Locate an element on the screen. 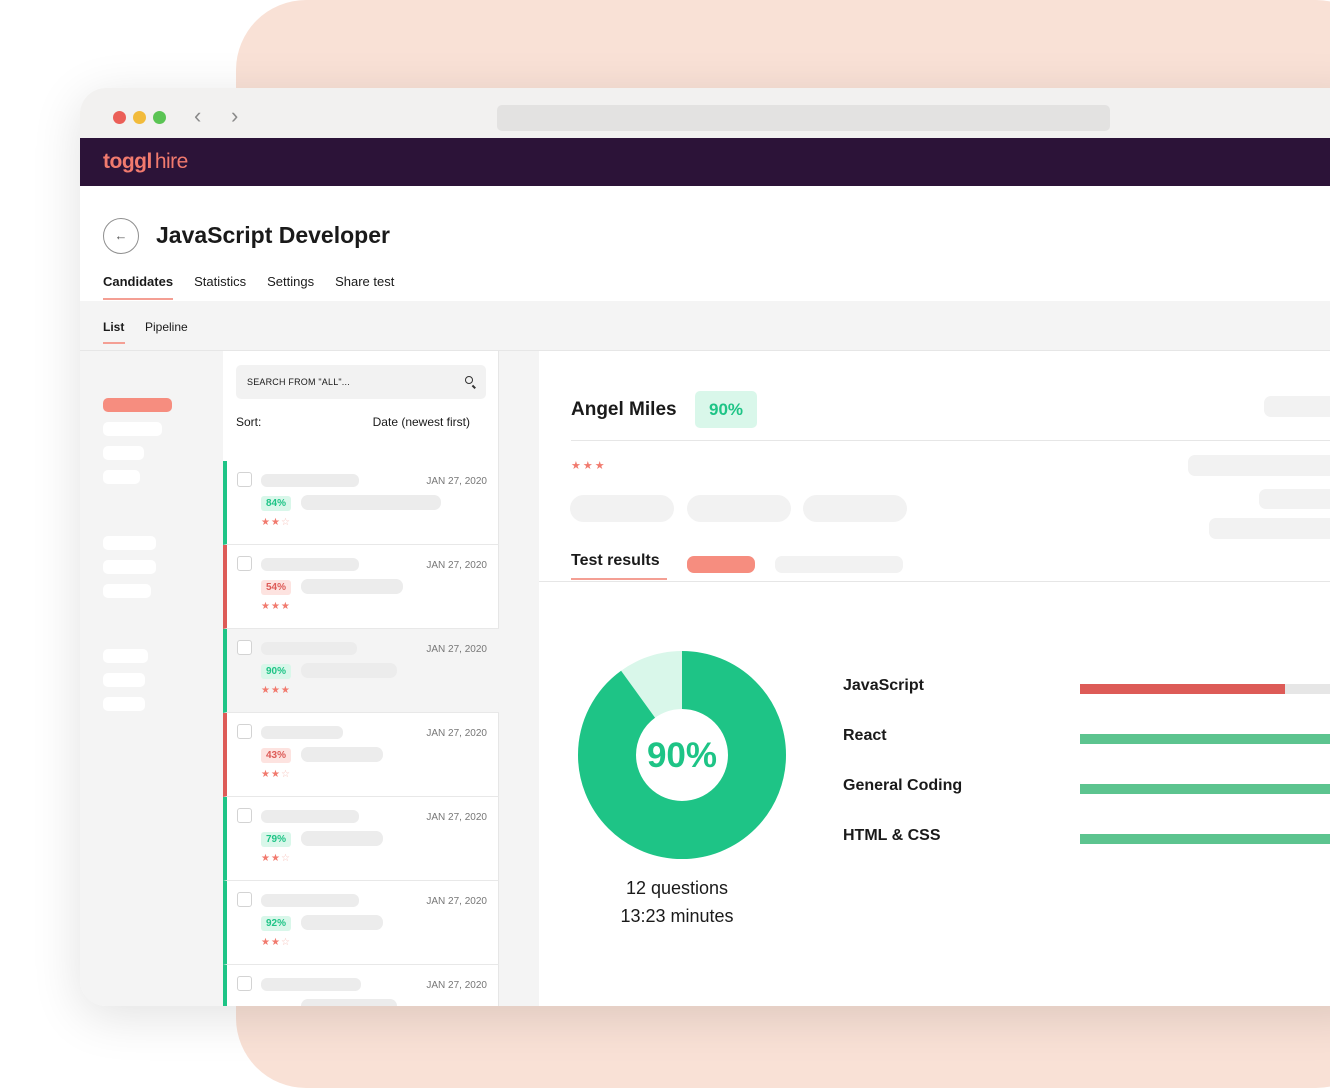  candidate-row: 43% ★★☆ JAN 27, 2020 is located at coordinates (361, 755).